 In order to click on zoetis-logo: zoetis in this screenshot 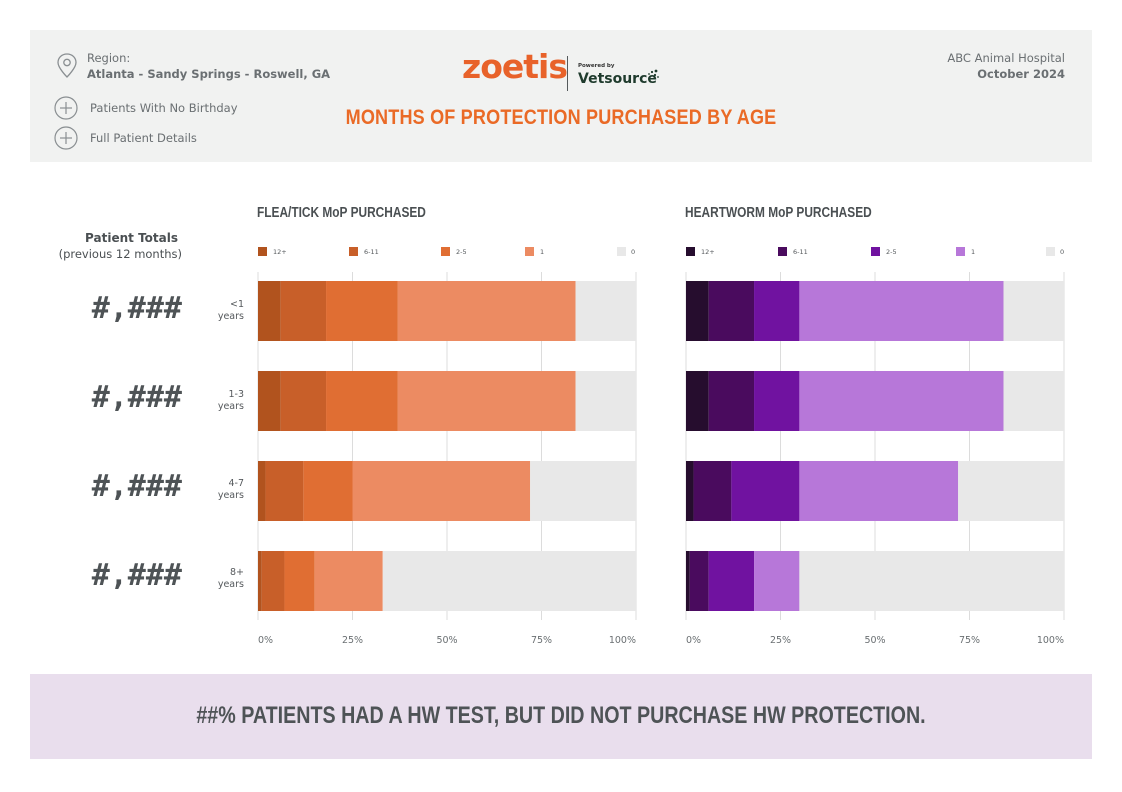, I will do `click(515, 66)`.